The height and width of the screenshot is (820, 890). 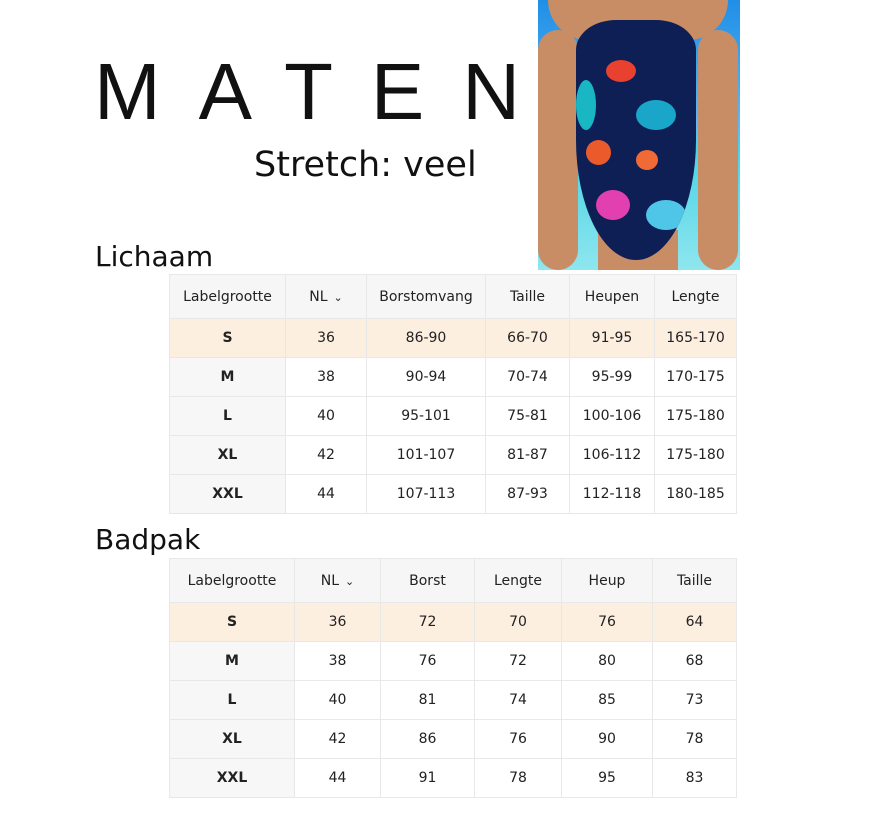 What do you see at coordinates (426, 377) in the screenshot?
I see `table-cell: 90-94` at bounding box center [426, 377].